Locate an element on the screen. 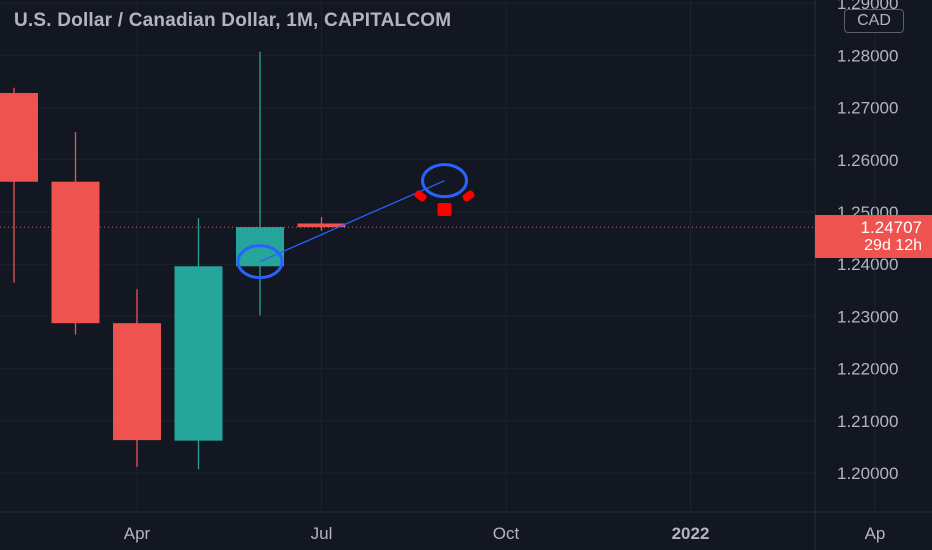 The image size is (932, 550). marker-stem is located at coordinates (444, 209).